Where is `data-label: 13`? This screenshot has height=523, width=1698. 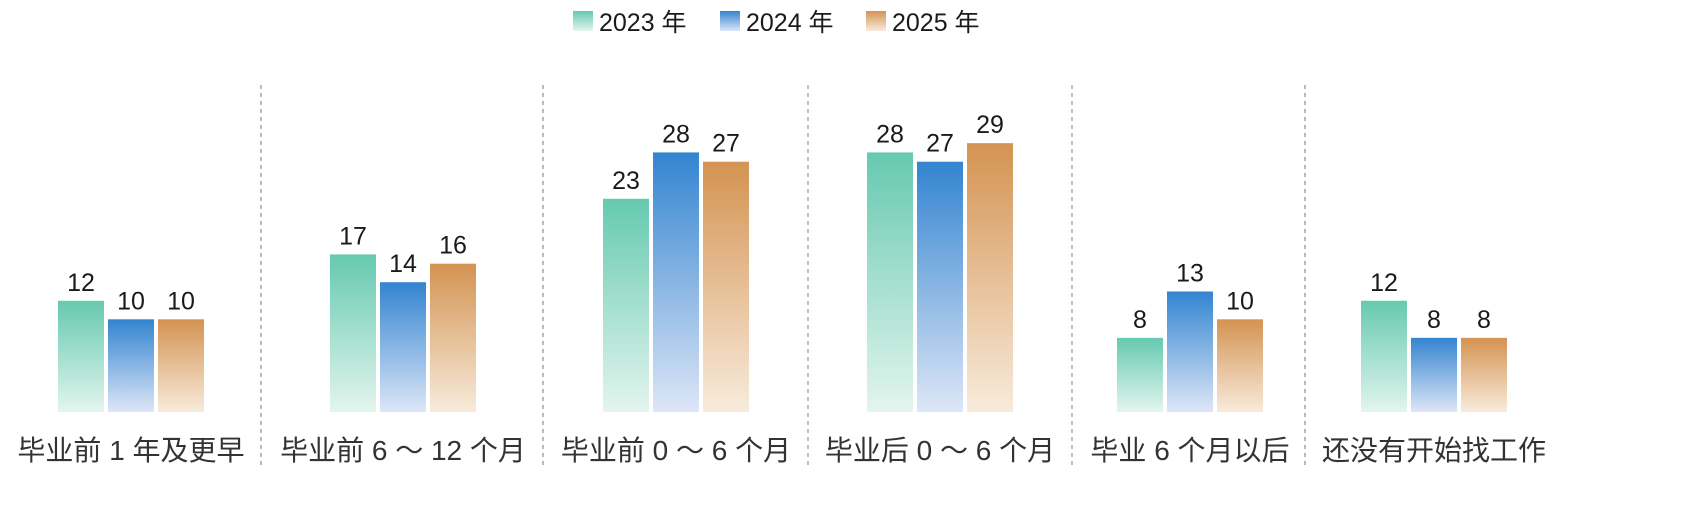
data-label: 13 is located at coordinates (1190, 273).